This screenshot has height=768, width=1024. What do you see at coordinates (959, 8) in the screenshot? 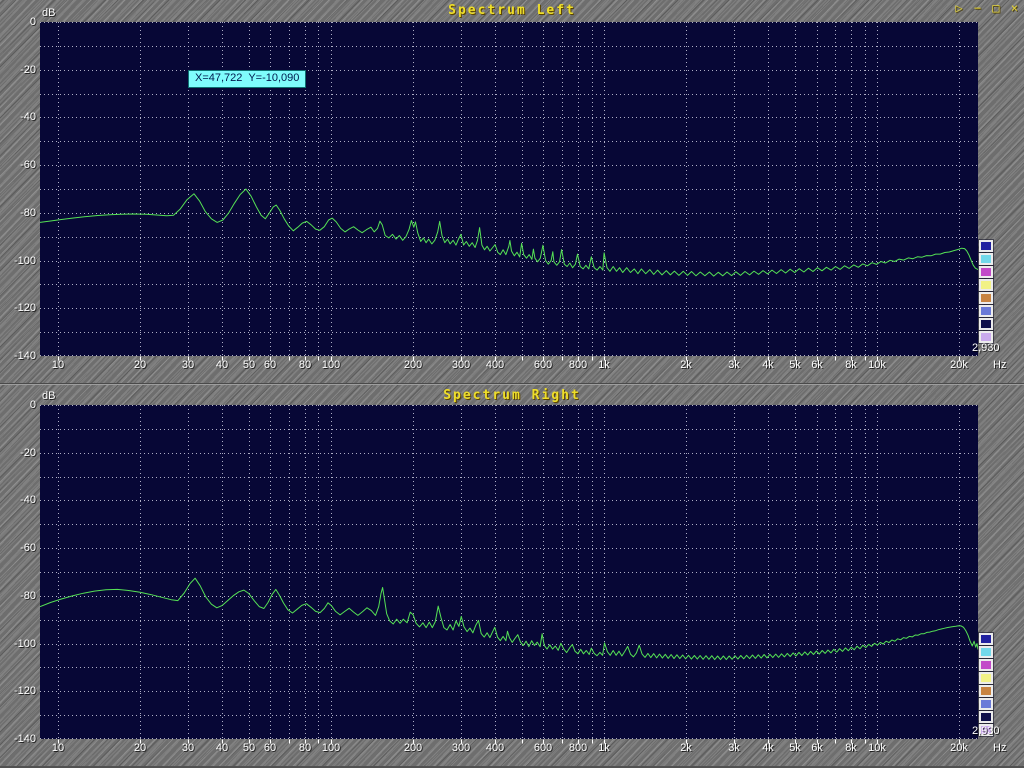
I see `run-button: ▷` at bounding box center [959, 8].